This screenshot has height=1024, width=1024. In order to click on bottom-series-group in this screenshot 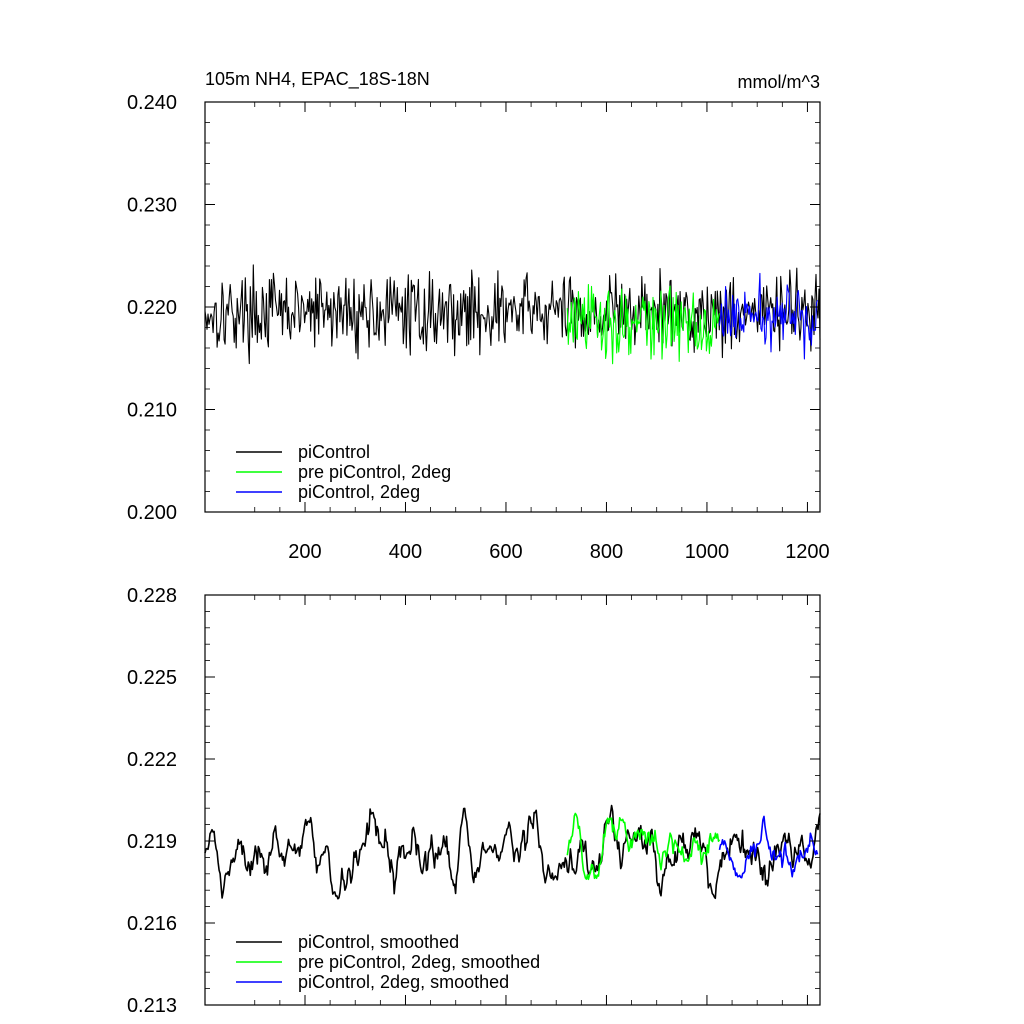, I will do `click(512, 852)`.